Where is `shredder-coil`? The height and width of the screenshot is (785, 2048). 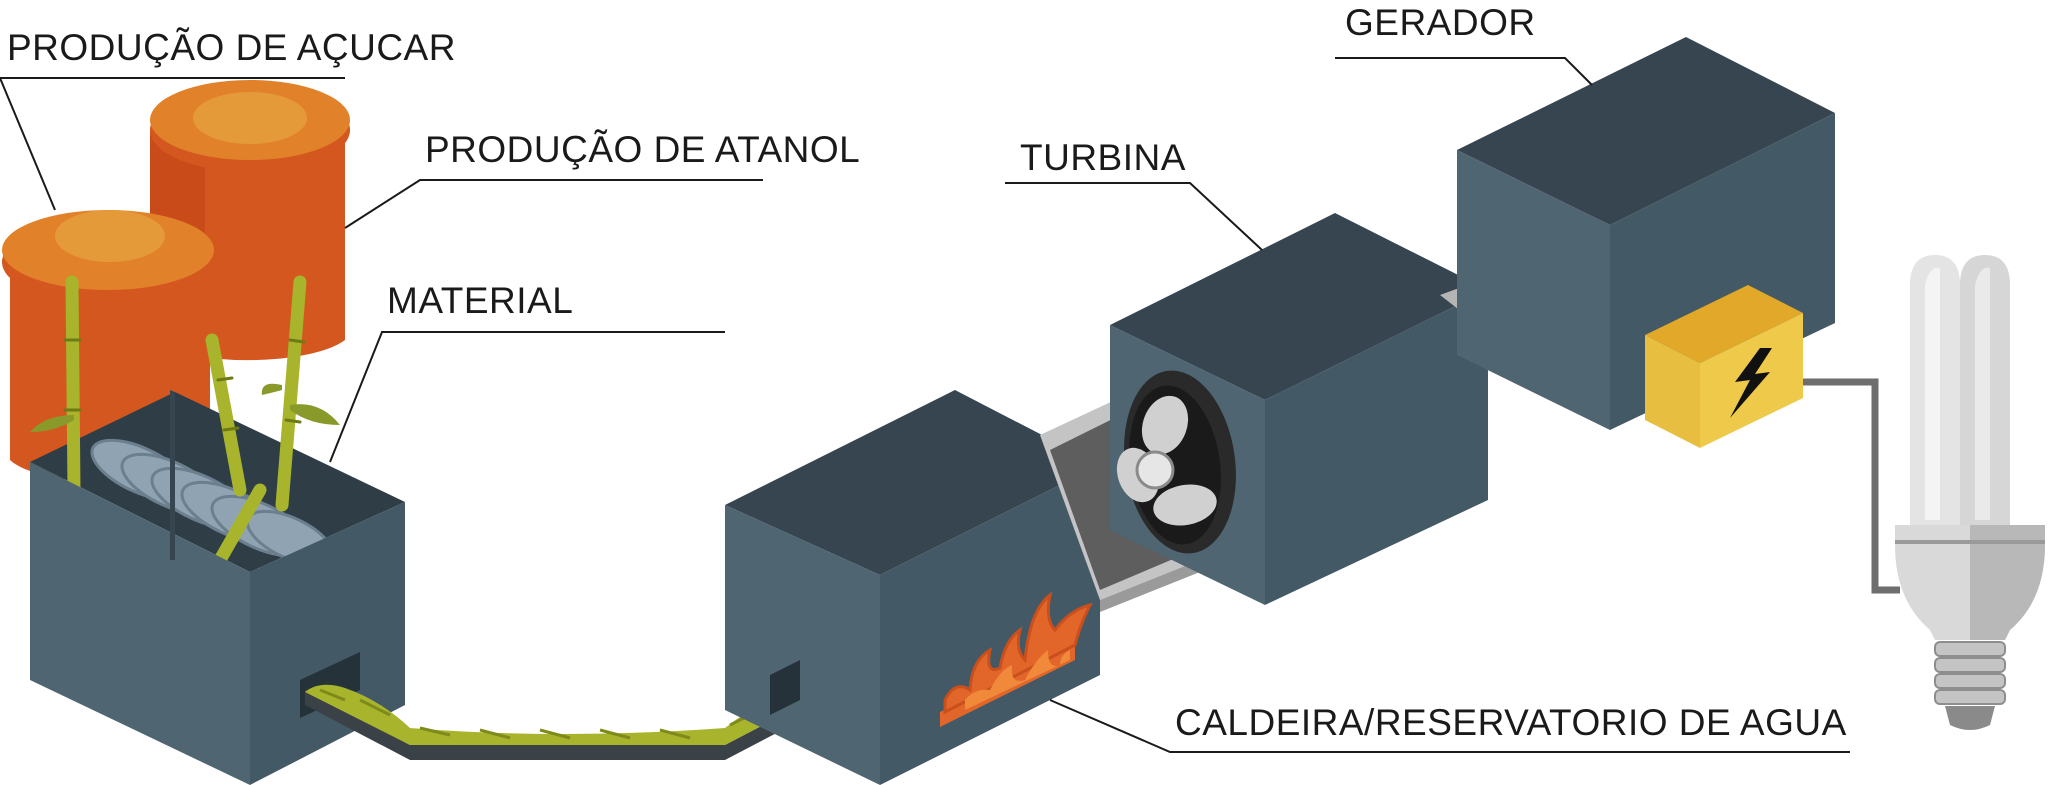 shredder-coil is located at coordinates (212, 502).